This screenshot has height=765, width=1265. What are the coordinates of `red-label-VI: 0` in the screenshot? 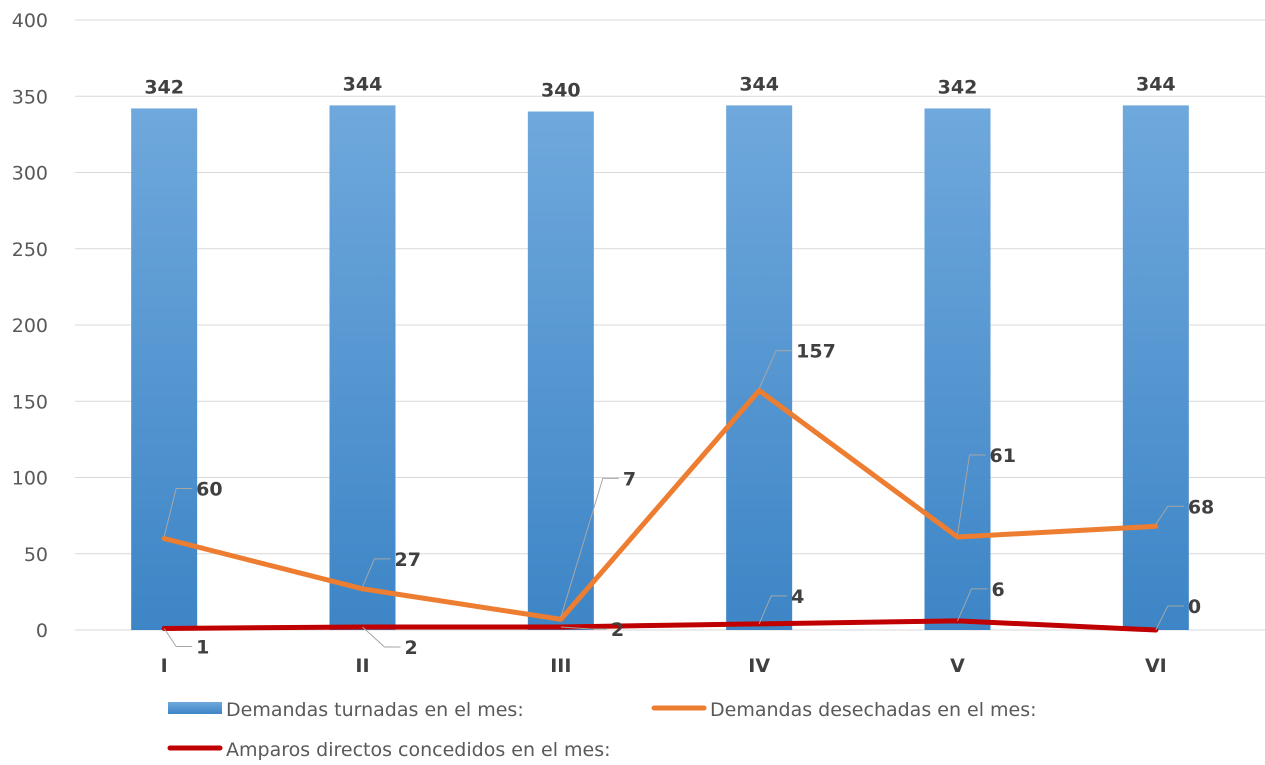 It's located at (1194, 607).